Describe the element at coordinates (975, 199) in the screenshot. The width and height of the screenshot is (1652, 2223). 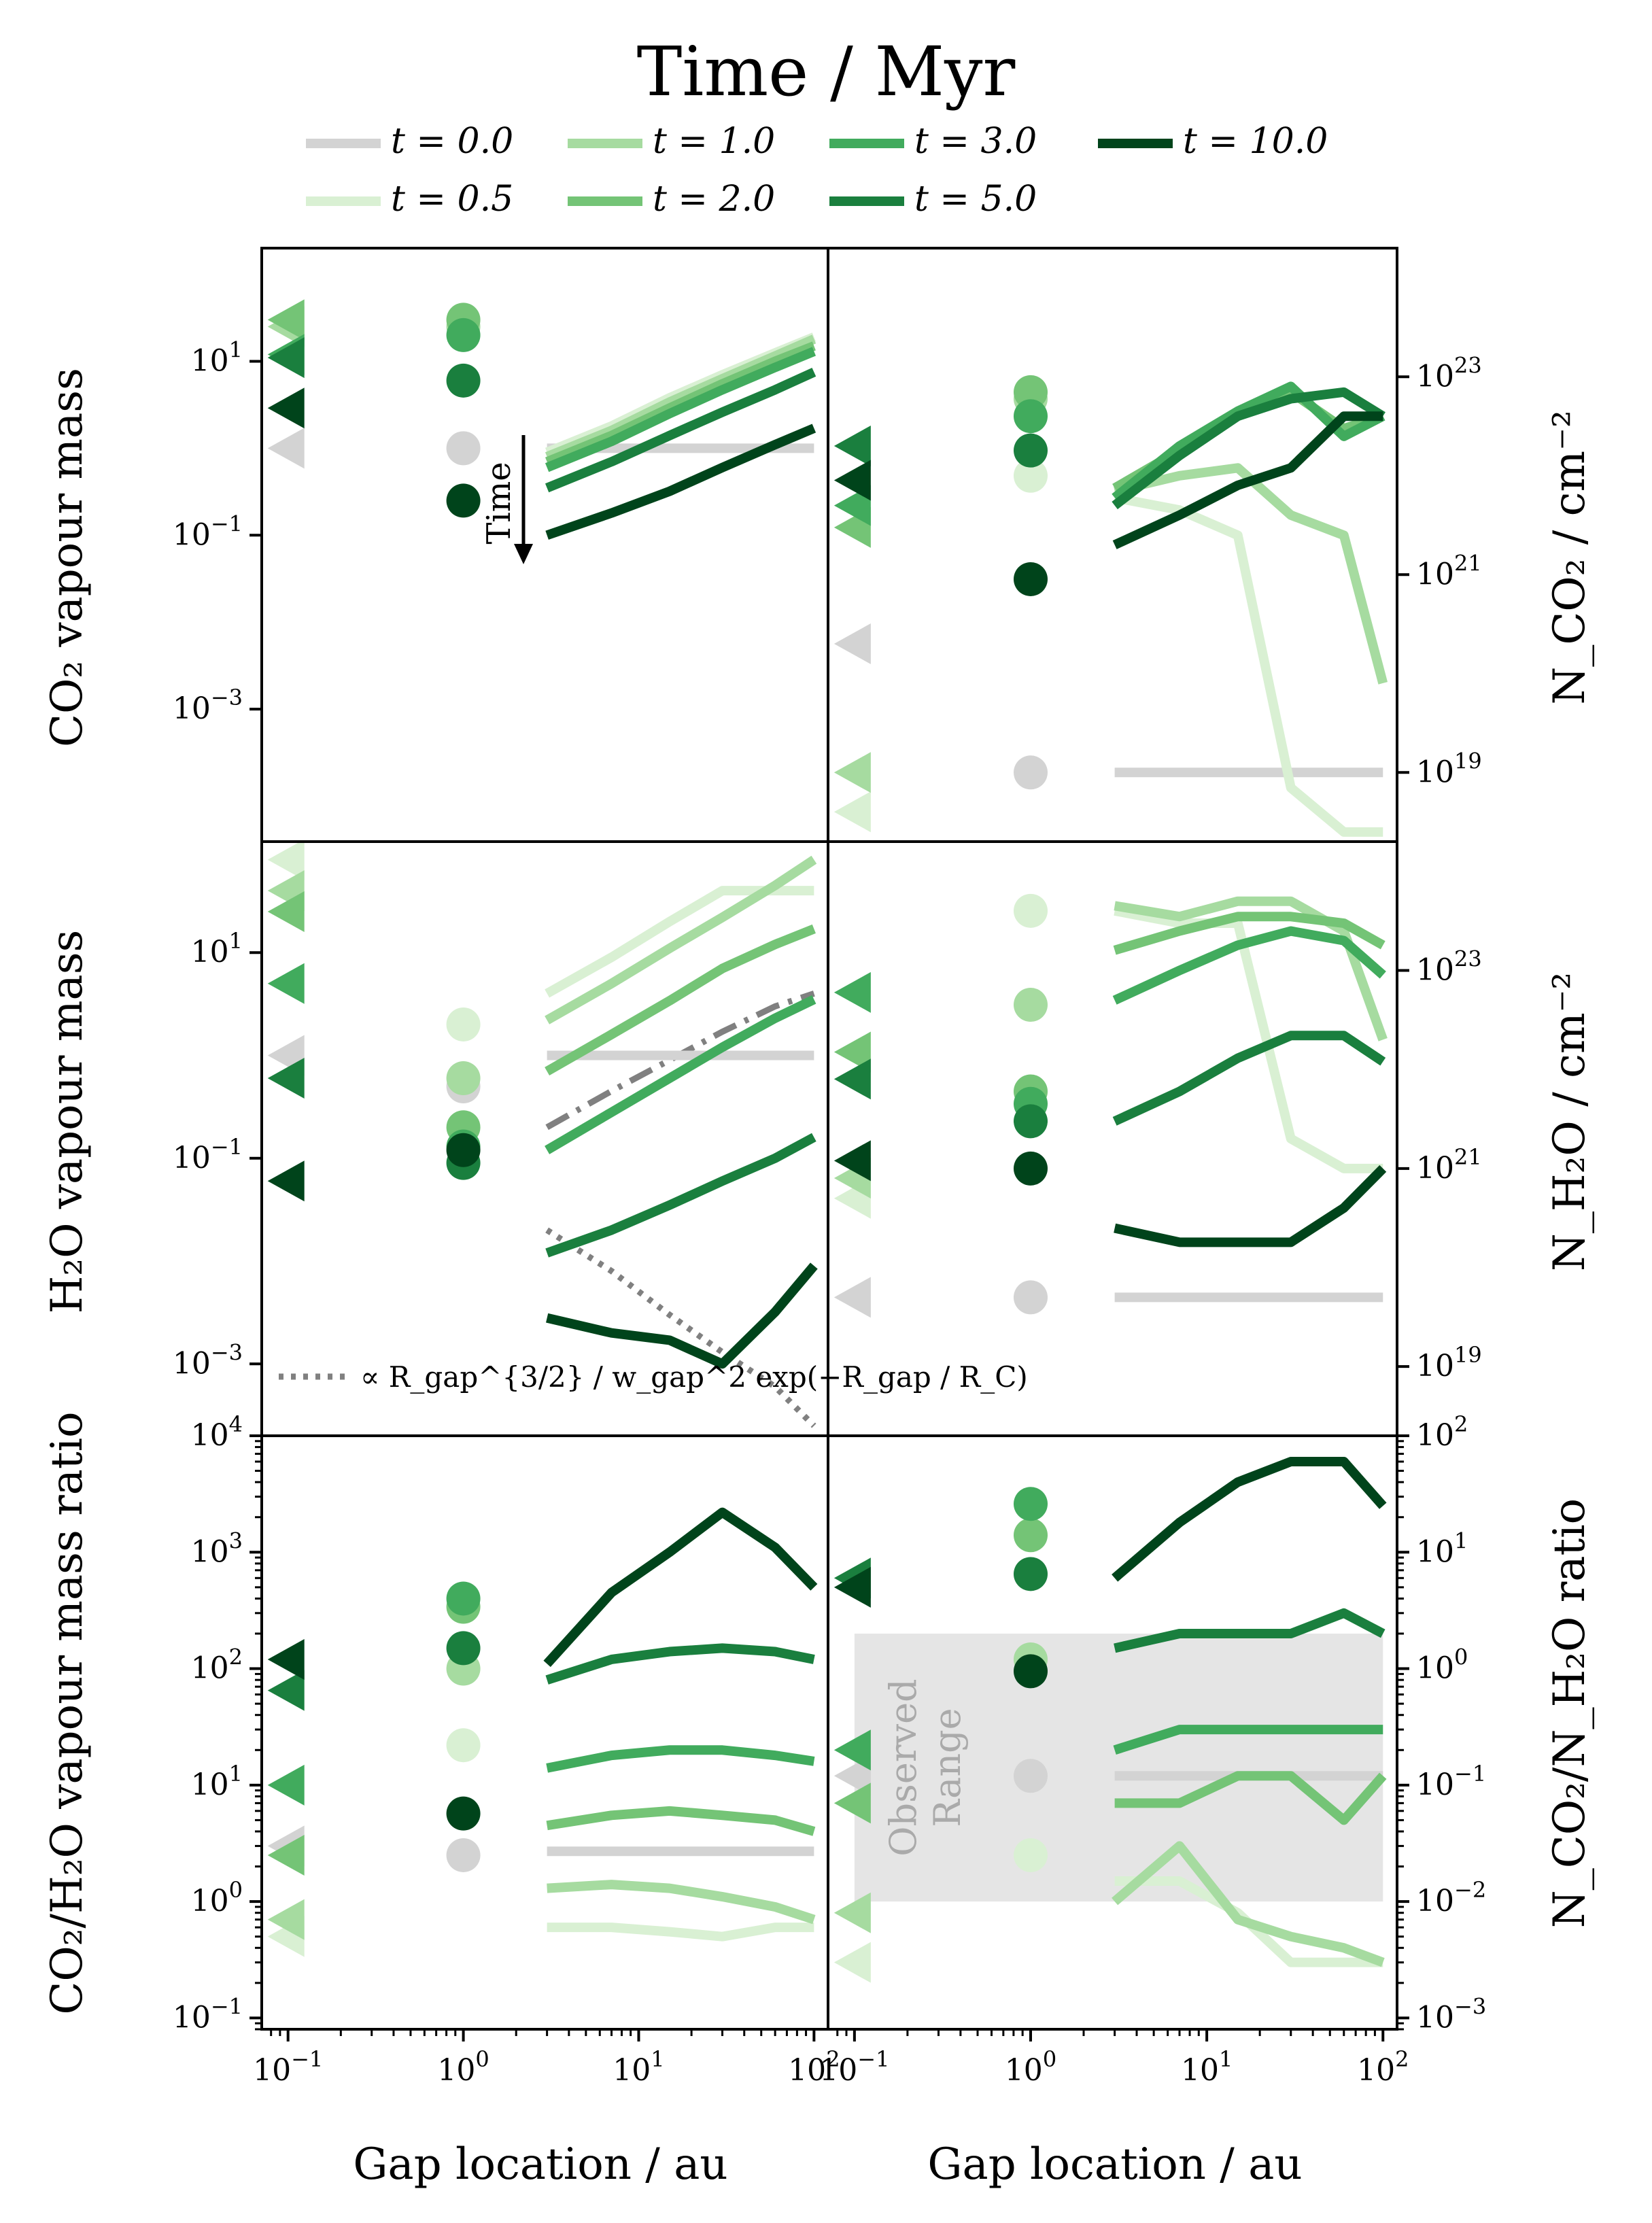
I see `legend-label: t = 5.0` at that location.